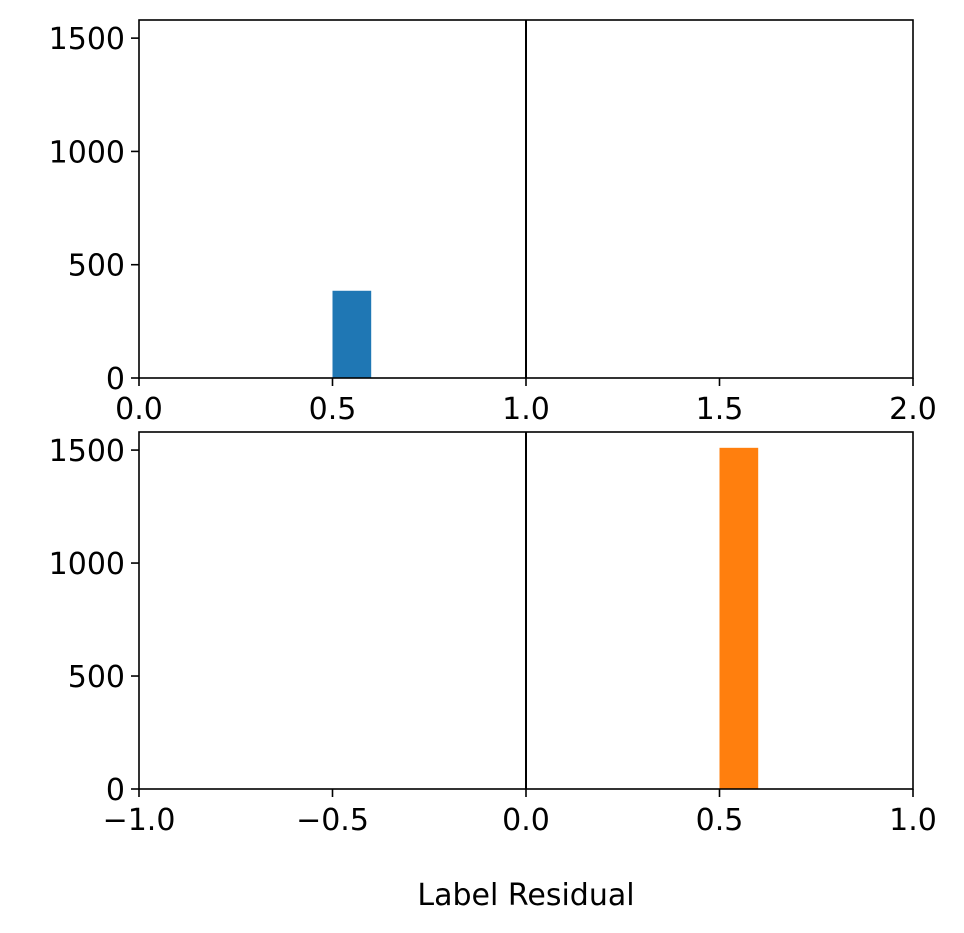  I want to click on x-tick-label: 1.5, so click(720, 409).